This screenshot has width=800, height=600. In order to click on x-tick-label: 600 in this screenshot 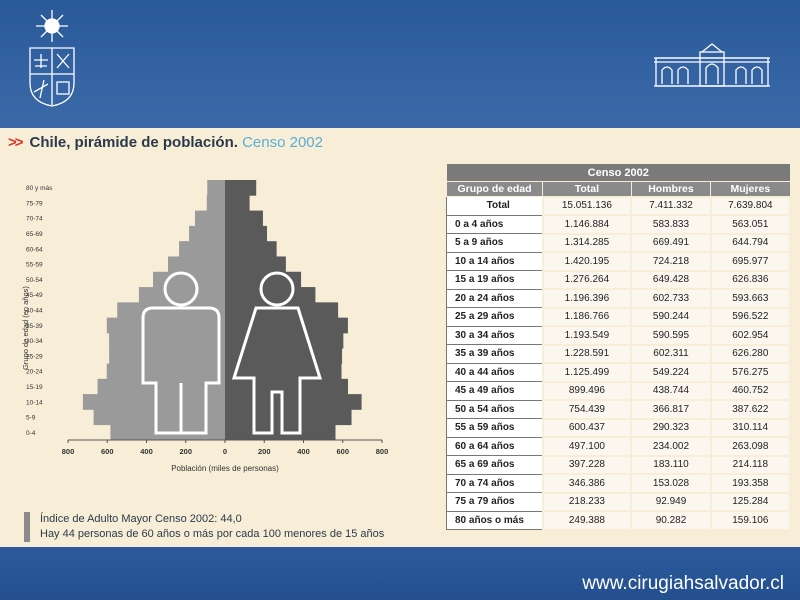, I will do `click(342, 451)`.